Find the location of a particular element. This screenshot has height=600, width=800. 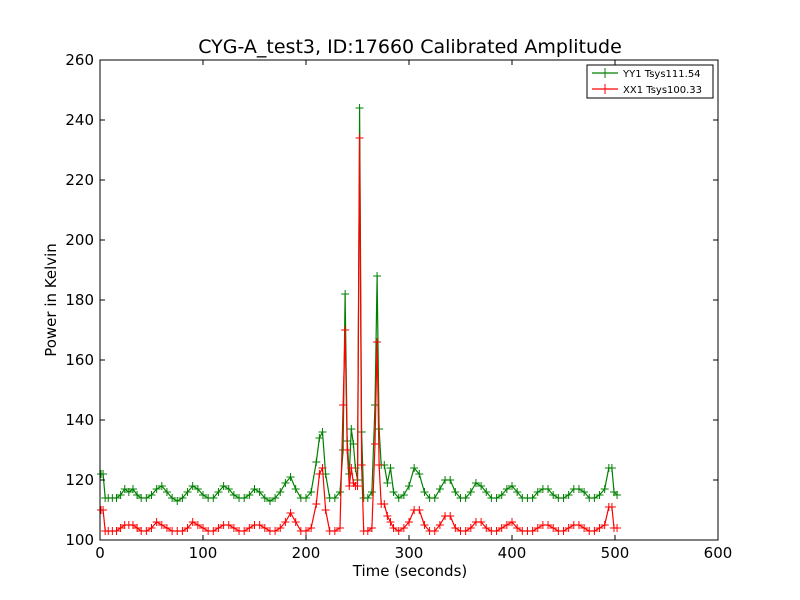

y-tick-label: 140 is located at coordinates (79, 420).